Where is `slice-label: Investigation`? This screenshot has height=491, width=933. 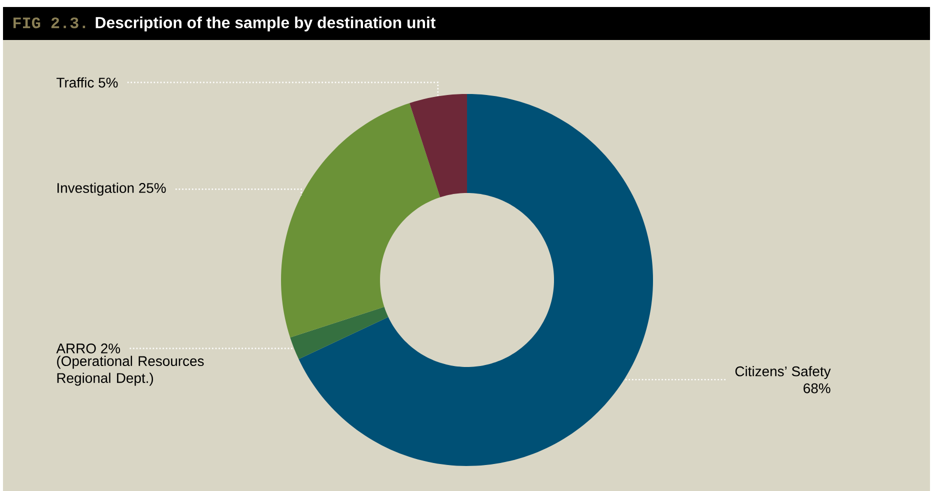 slice-label: Investigation is located at coordinates (95, 189).